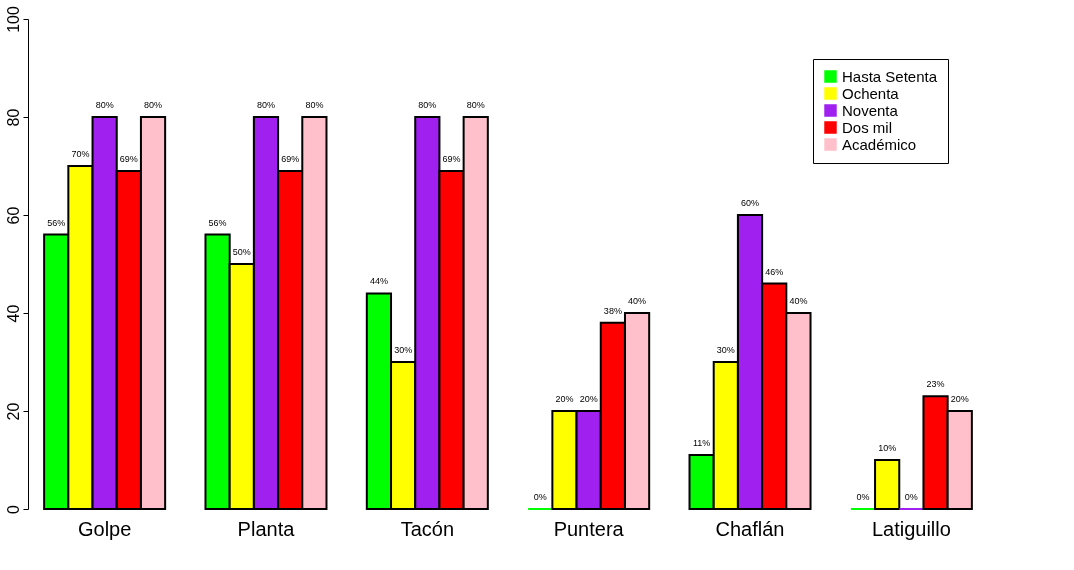 The height and width of the screenshot is (570, 1074). Describe the element at coordinates (13, 215) in the screenshot. I see `y-tick-label: 60` at that location.